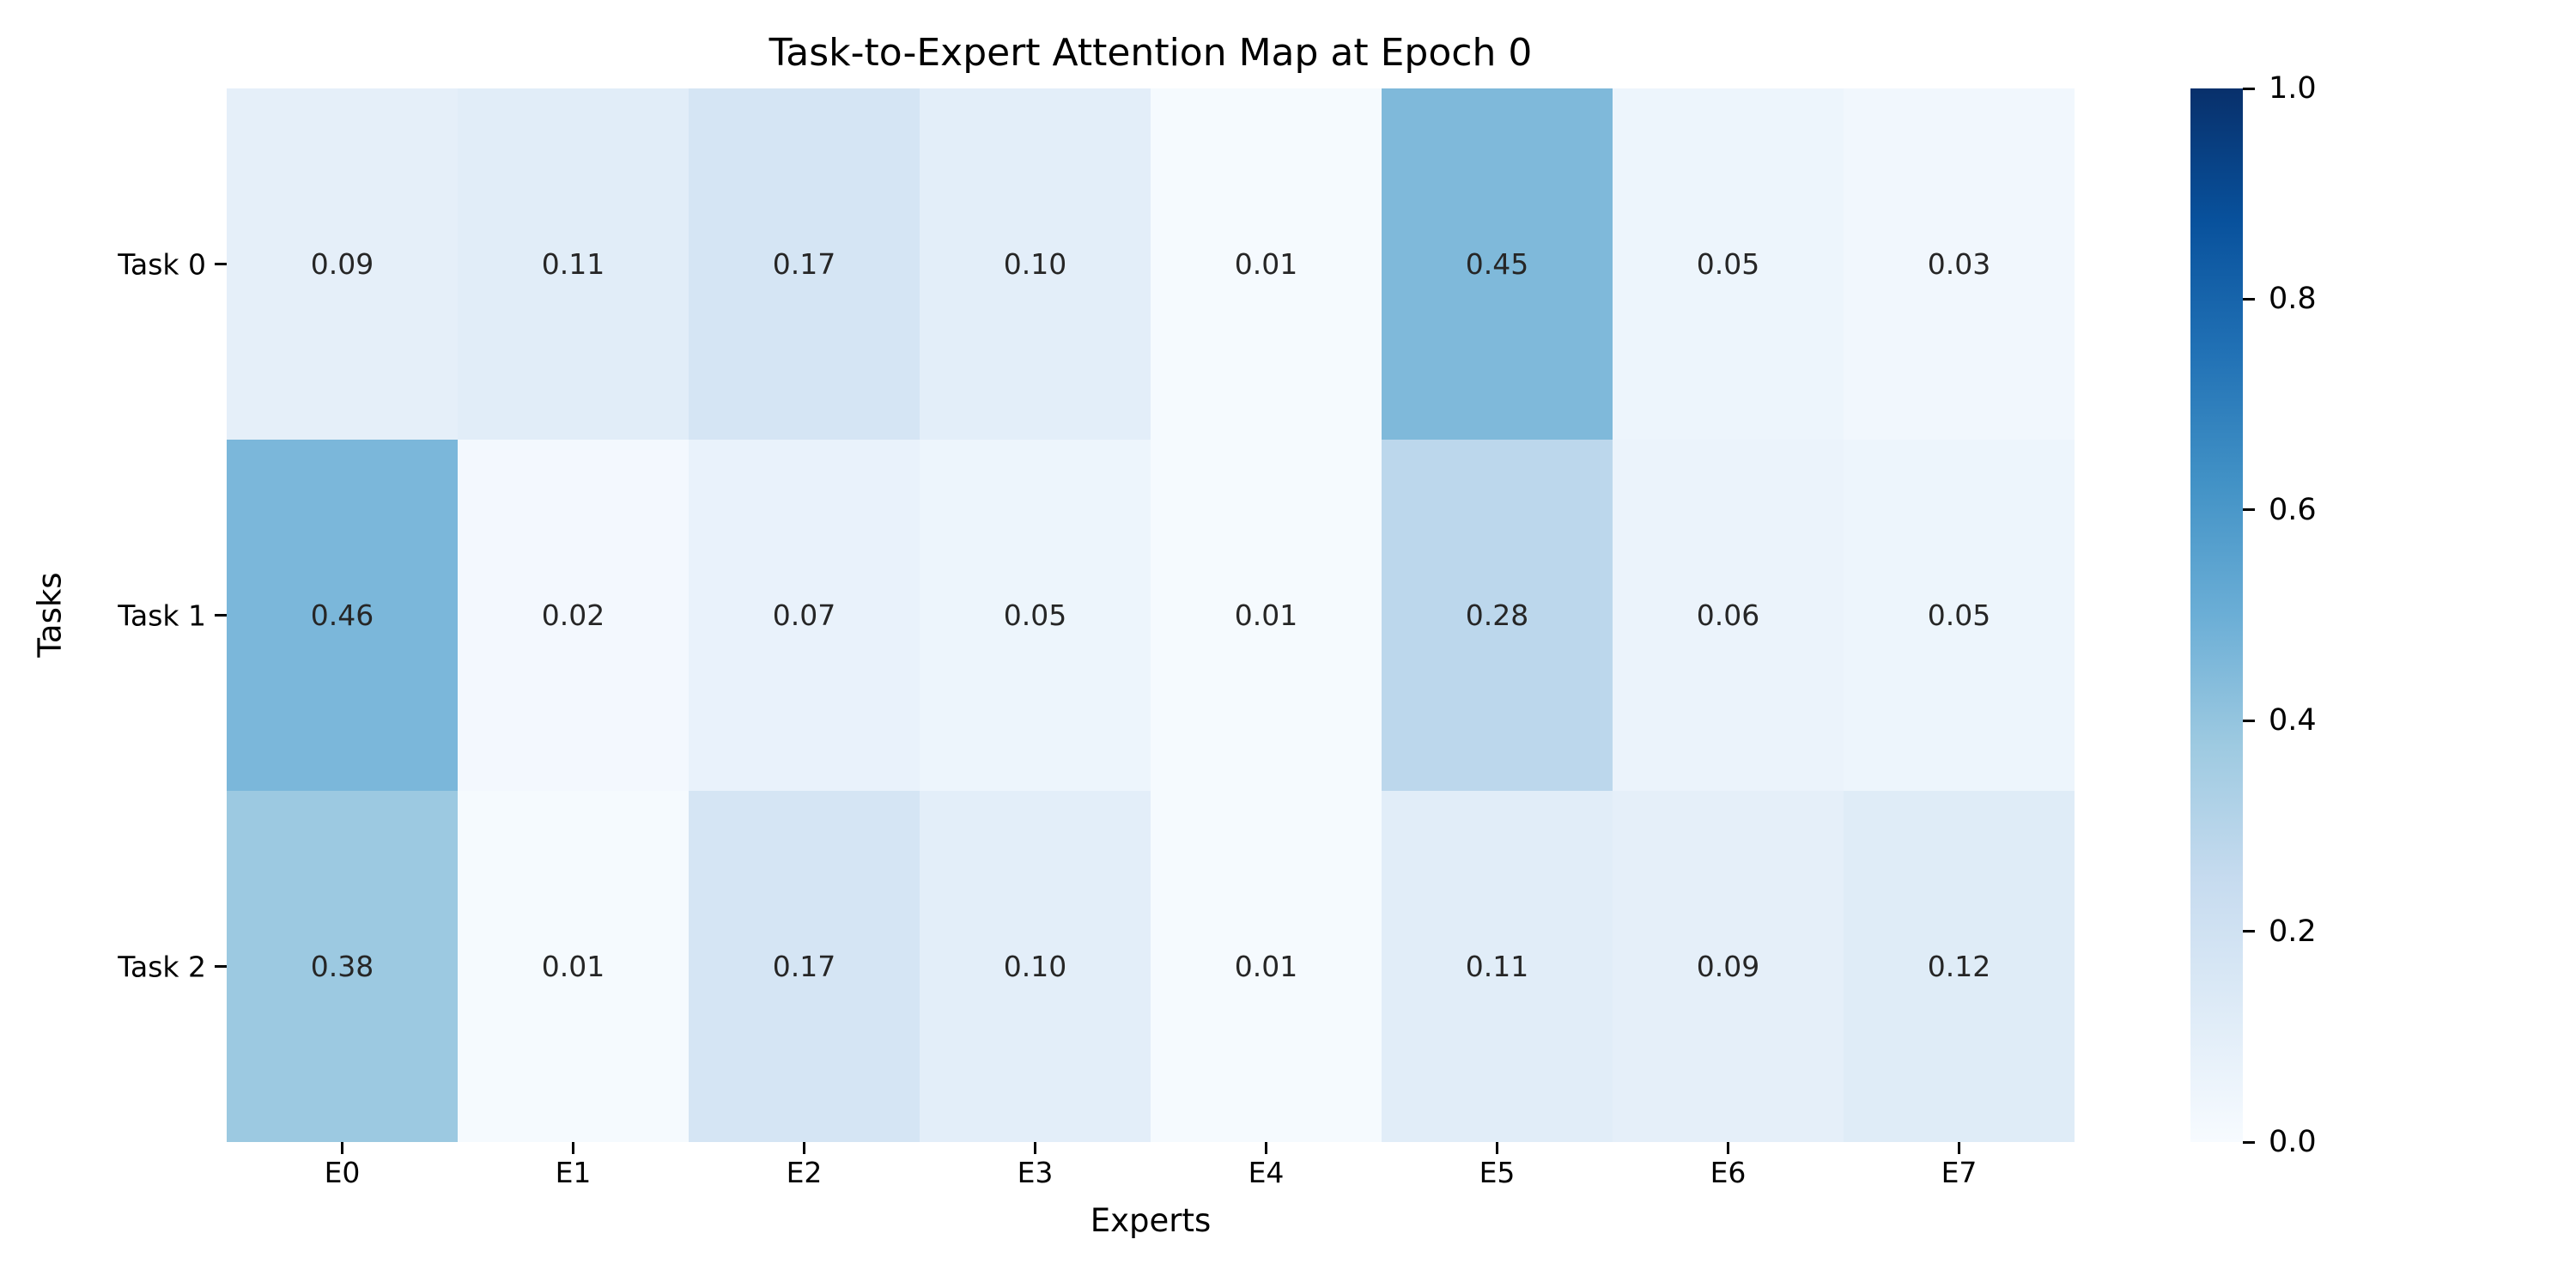 Image resolution: width=2576 pixels, height=1288 pixels. Describe the element at coordinates (2293, 1142) in the screenshot. I see `colorbar-tick-label: 0.0` at that location.